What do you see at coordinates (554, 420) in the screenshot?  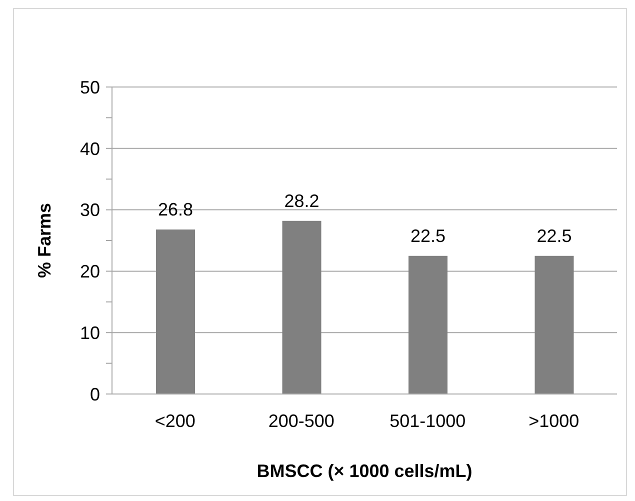 I see `x-tick-label: >1000` at bounding box center [554, 420].